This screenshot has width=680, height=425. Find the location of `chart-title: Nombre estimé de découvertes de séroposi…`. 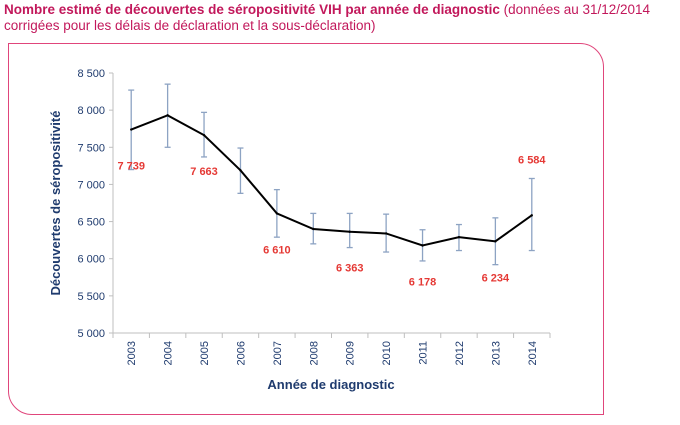

chart-title: Nombre estimé de découvertes de séroposi… is located at coordinates (340, 17).